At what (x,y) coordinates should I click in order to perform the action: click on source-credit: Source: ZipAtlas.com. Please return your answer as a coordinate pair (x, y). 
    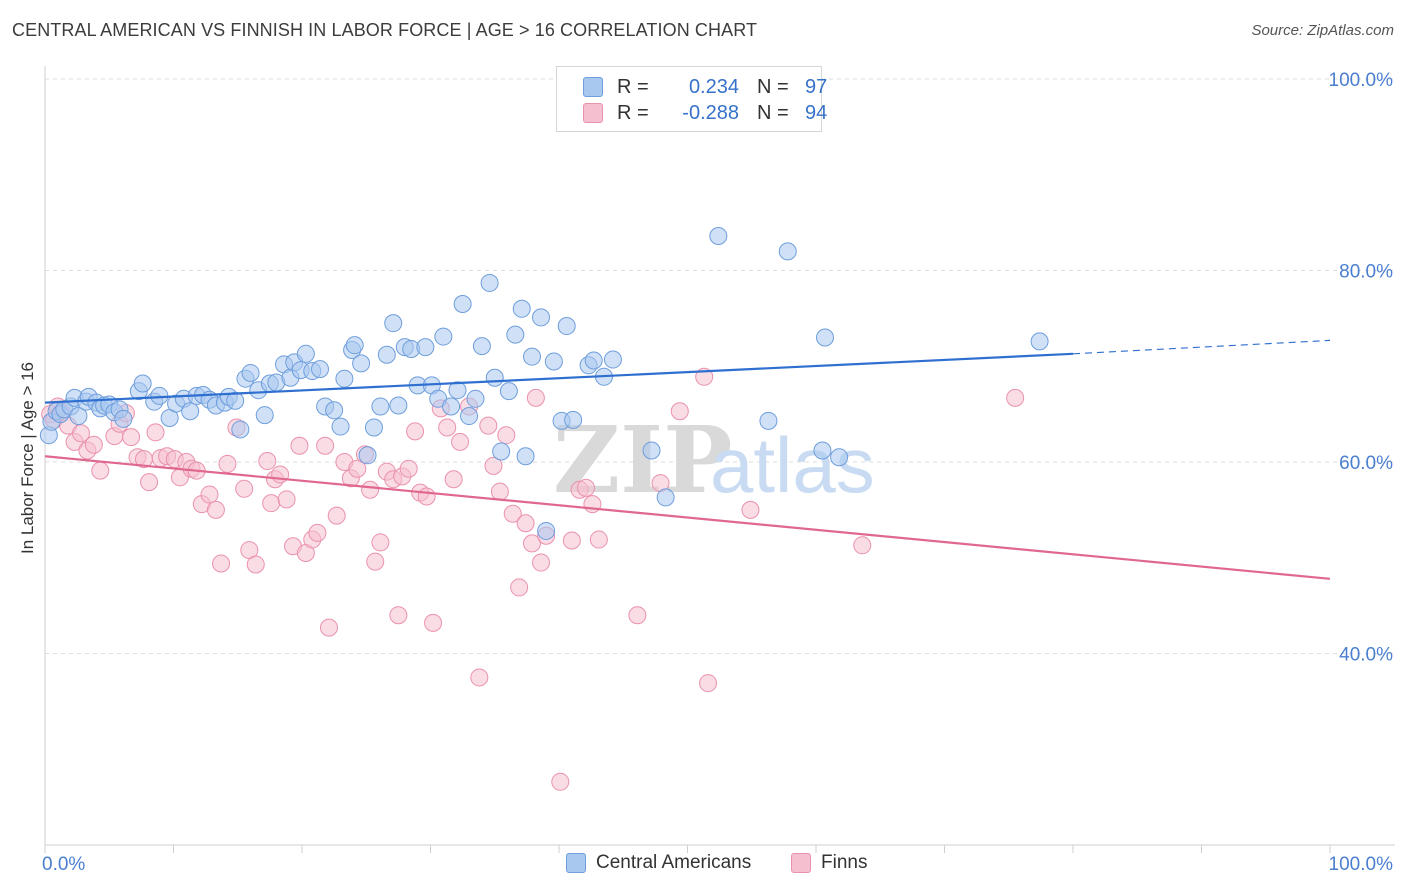
    Looking at the image, I should click on (1322, 30).